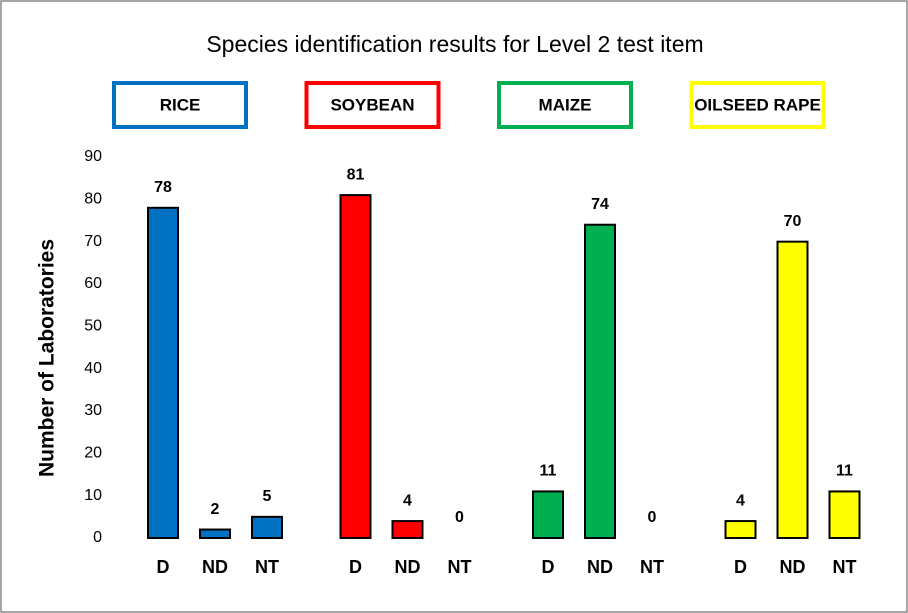 This screenshot has width=908, height=613. I want to click on y-tick-label: 10, so click(93, 495).